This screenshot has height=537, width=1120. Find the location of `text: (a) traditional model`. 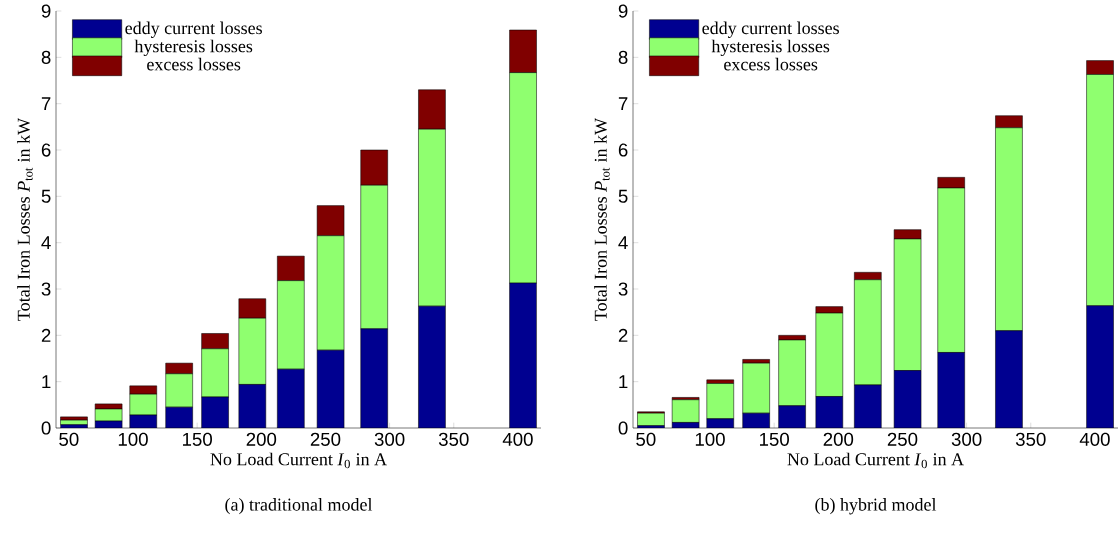

text: (a) traditional model is located at coordinates (299, 506).